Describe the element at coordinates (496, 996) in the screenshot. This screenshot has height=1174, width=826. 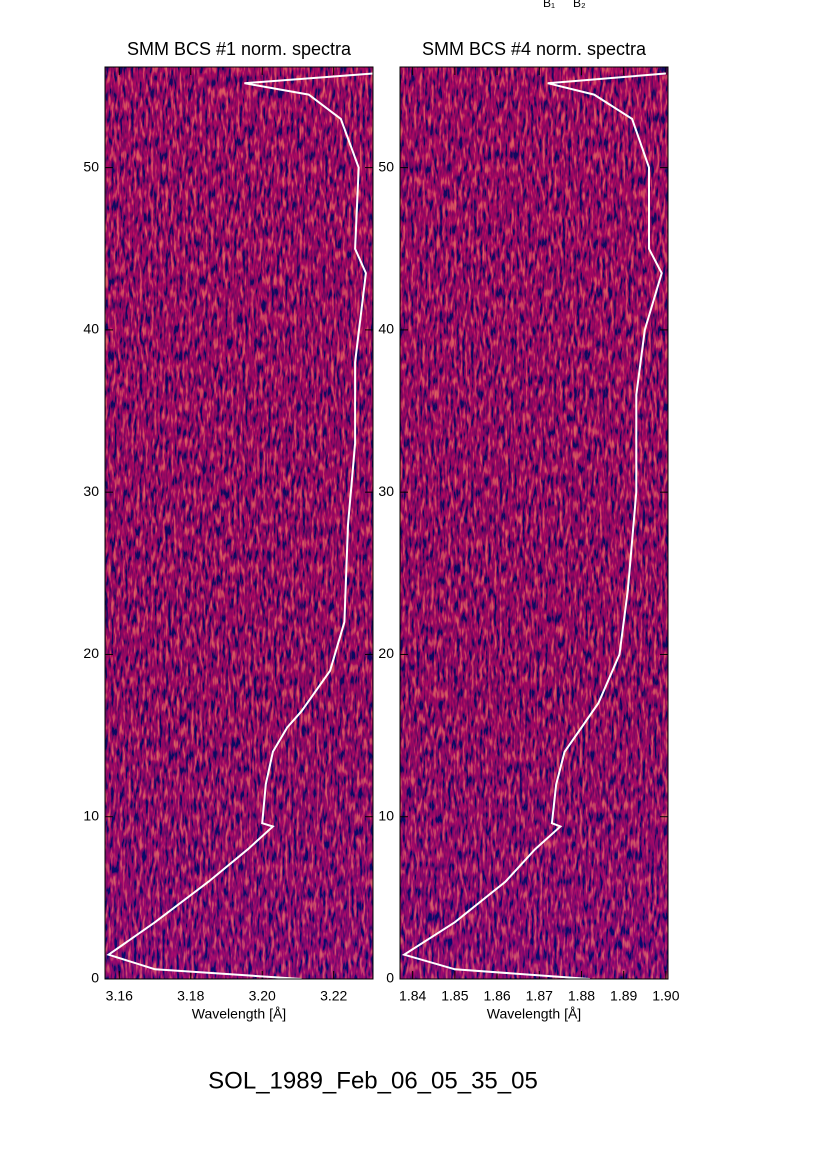
I see `x-tick-label: 1.86` at that location.